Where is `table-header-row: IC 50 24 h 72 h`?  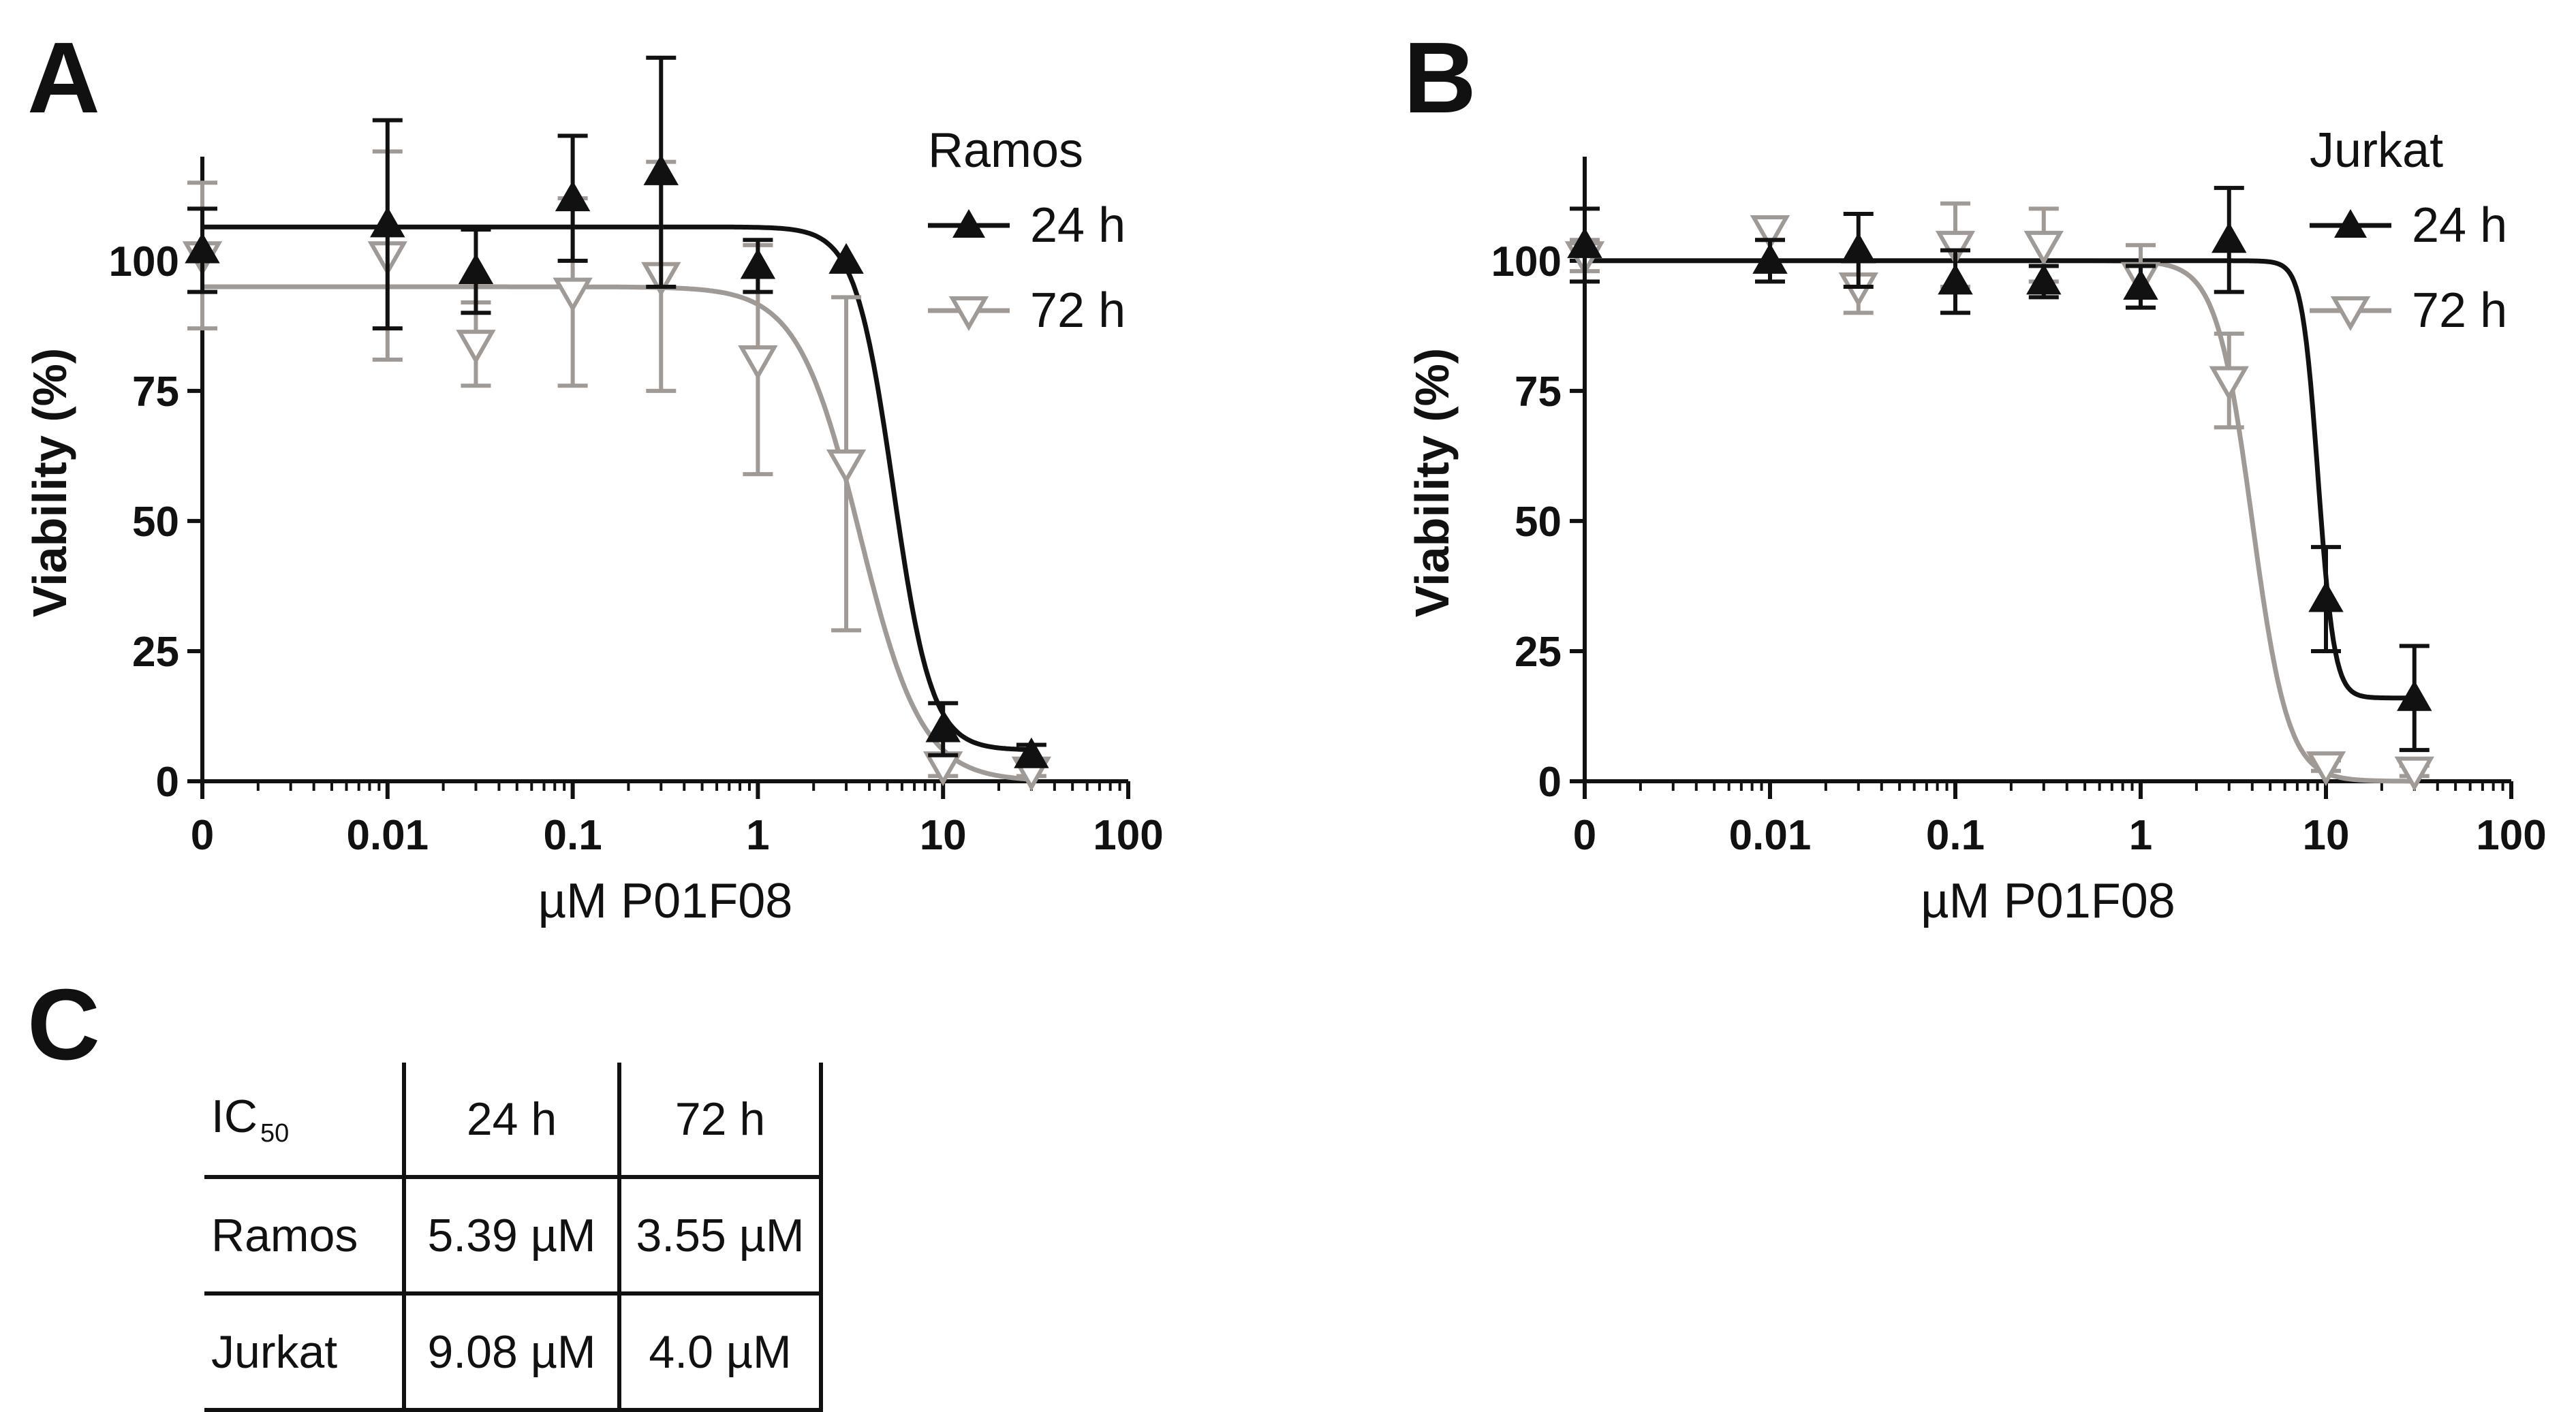
table-header-row: IC 50 24 h 72 h is located at coordinates (513, 1121).